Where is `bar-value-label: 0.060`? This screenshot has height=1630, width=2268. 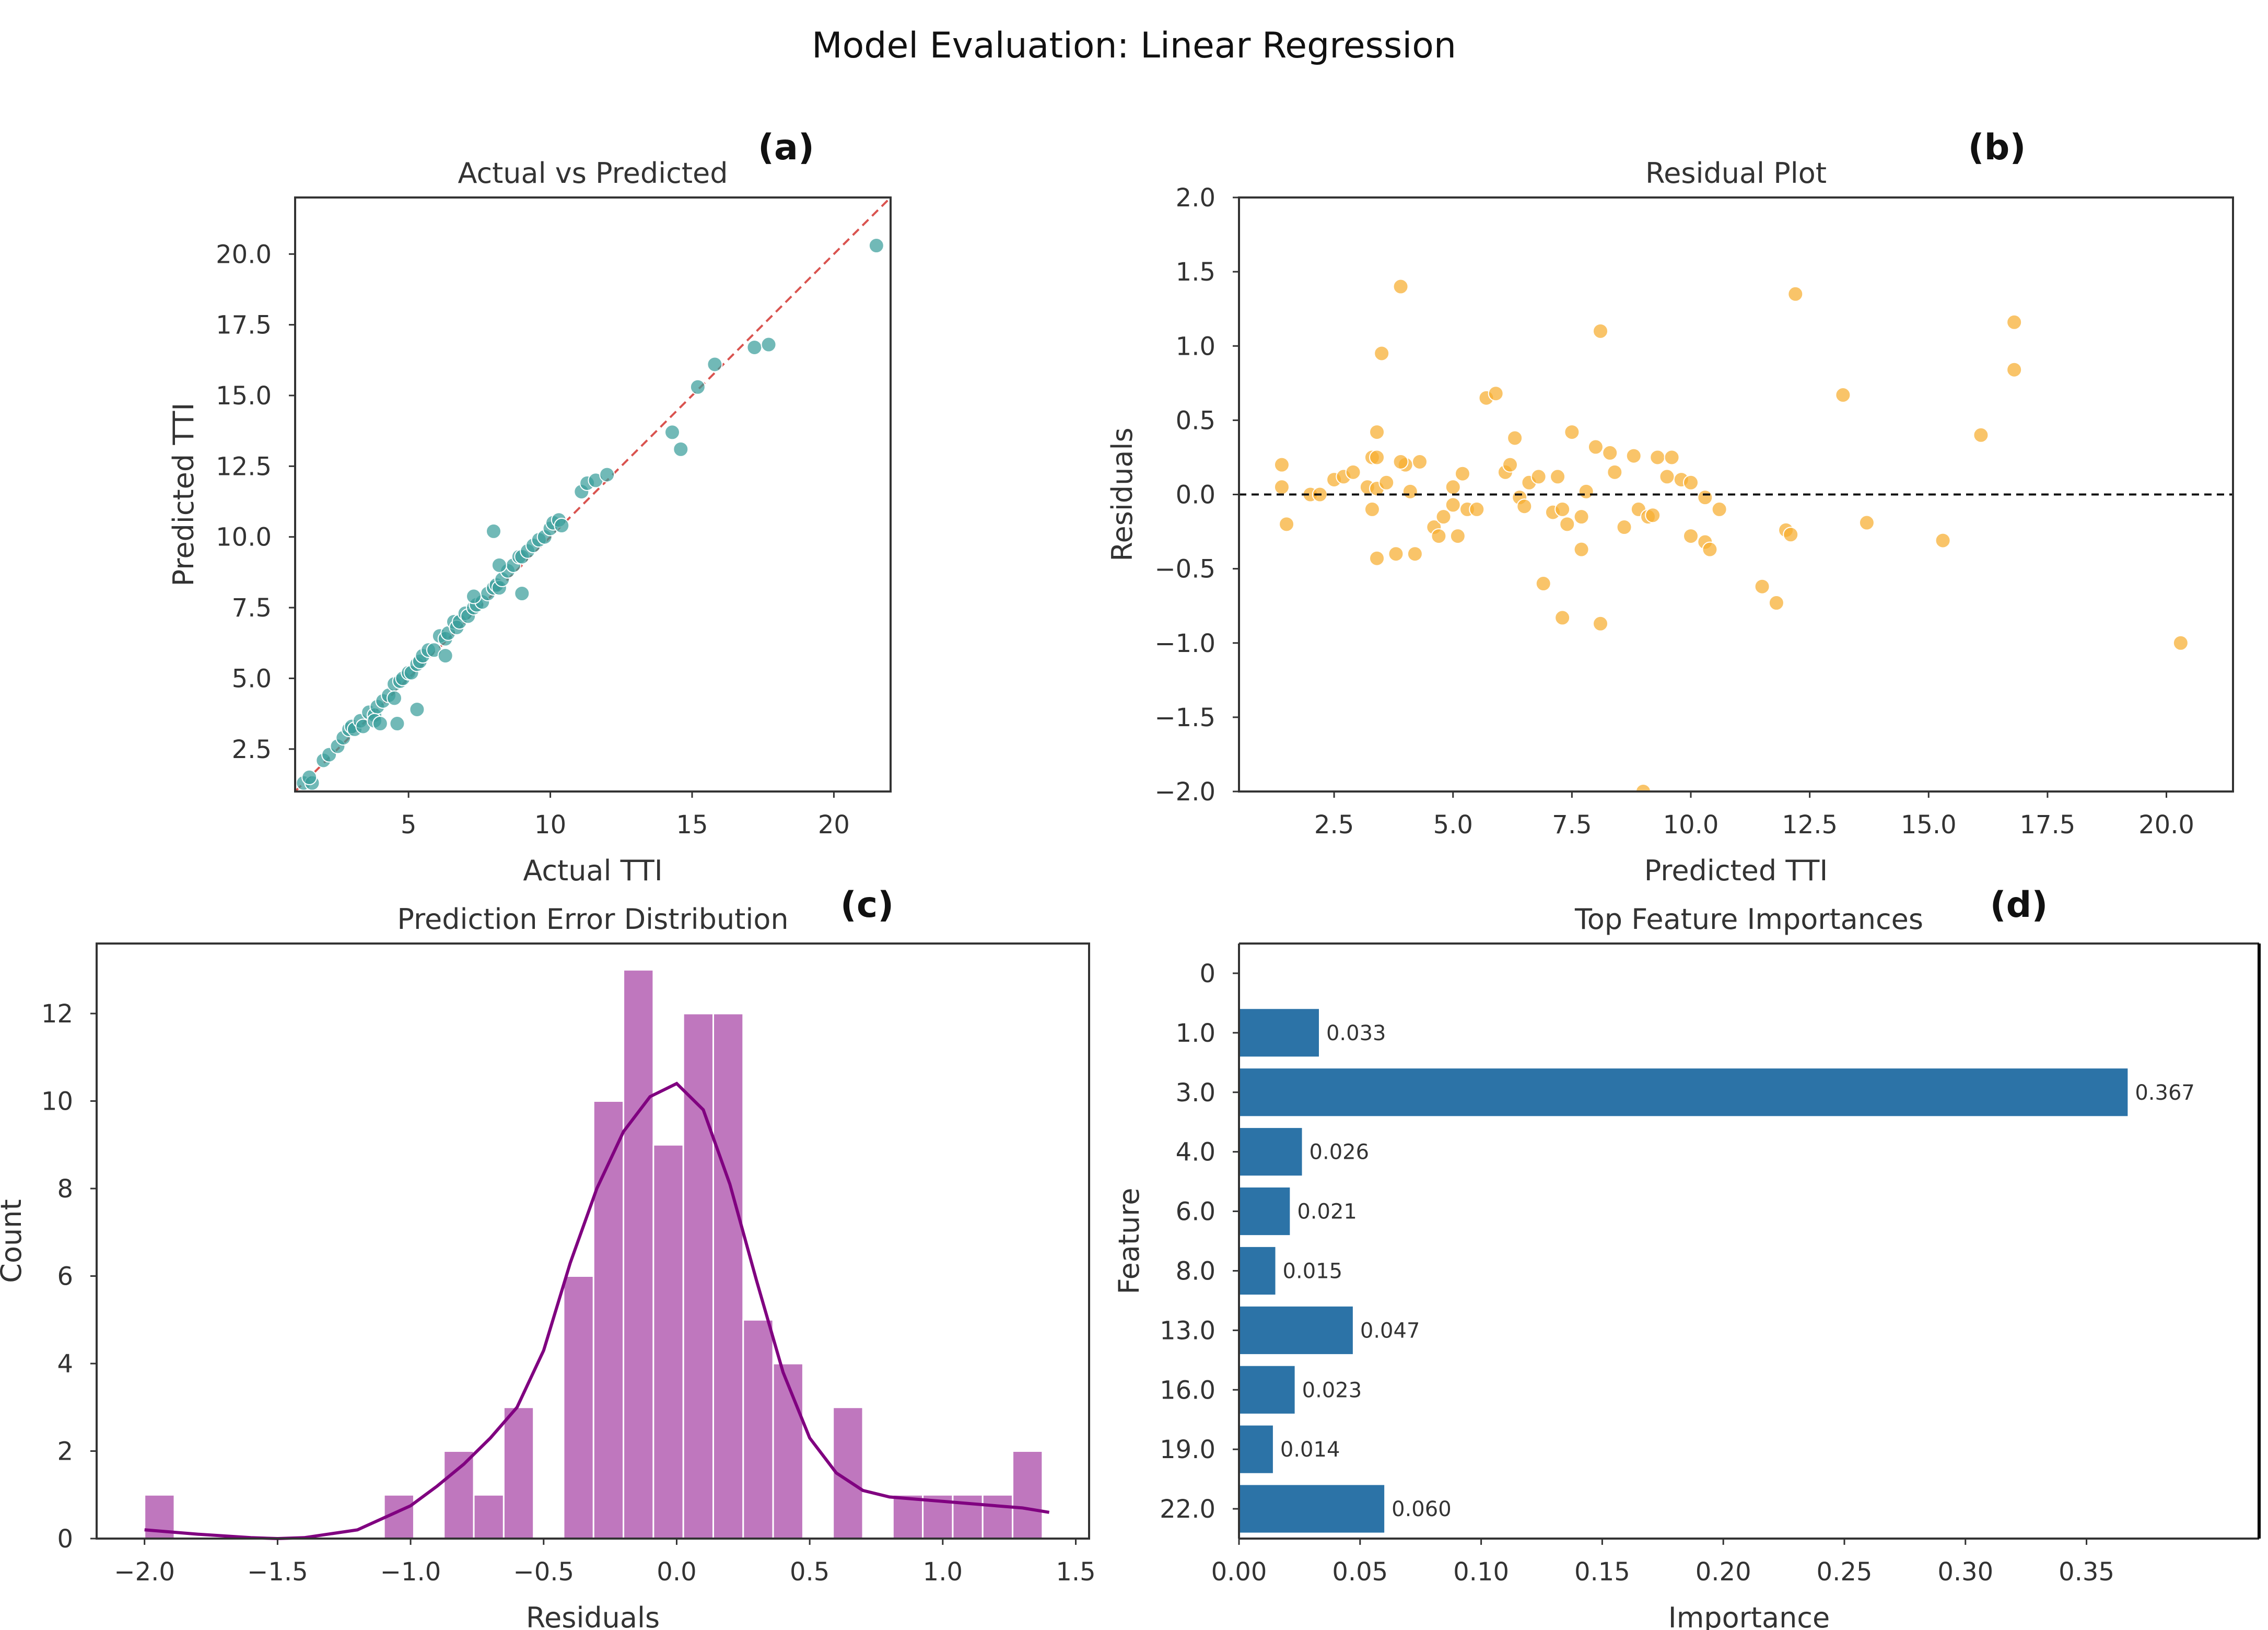
bar-value-label: 0.060 is located at coordinates (1422, 1509).